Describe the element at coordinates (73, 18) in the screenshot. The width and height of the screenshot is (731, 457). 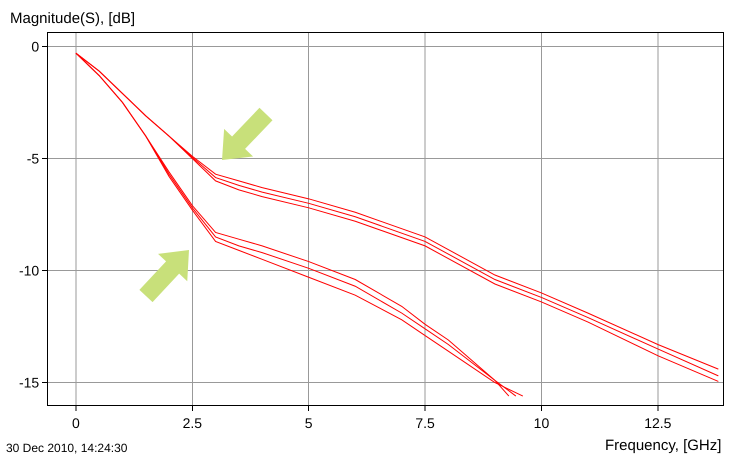
I see `y-axis-title: Magnitude(S), [dB]` at that location.